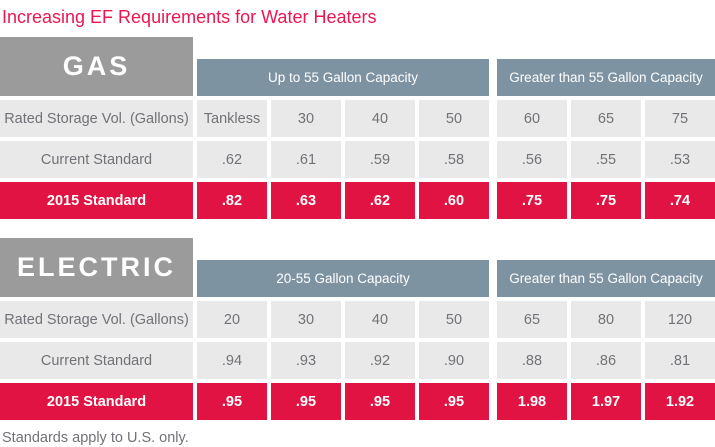 This screenshot has height=447, width=715. What do you see at coordinates (680, 200) in the screenshot?
I see `value-cell: .74` at bounding box center [680, 200].